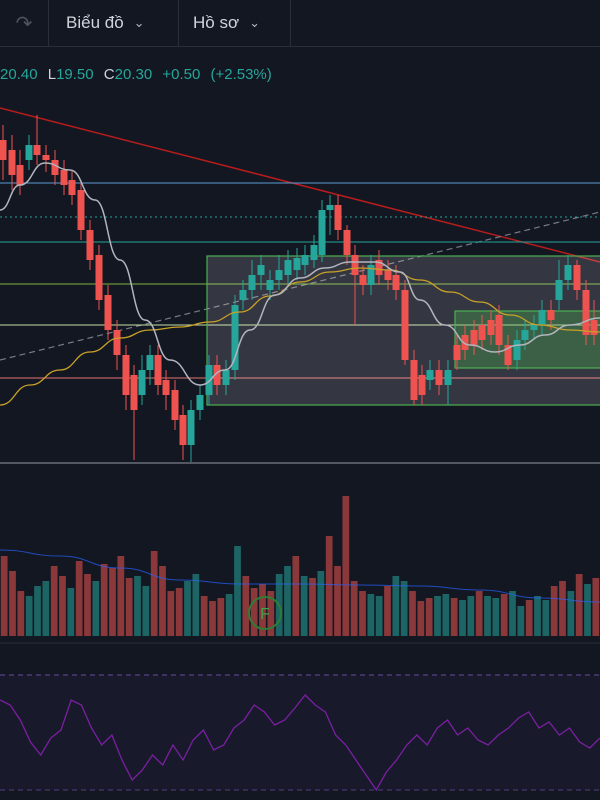 Image resolution: width=600 pixels, height=800 pixels. What do you see at coordinates (265, 613) in the screenshot?
I see `event-marker` at bounding box center [265, 613].